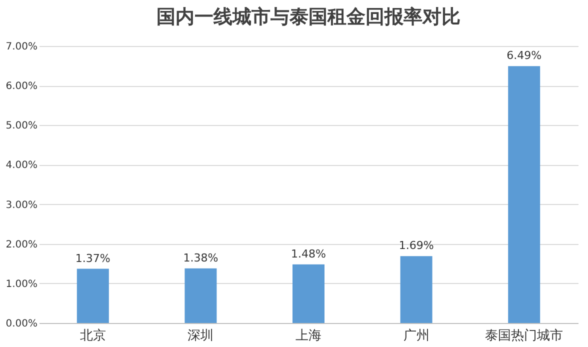 The height and width of the screenshot is (347, 588). I want to click on y-tick-label: 4.00%, so click(22, 166).